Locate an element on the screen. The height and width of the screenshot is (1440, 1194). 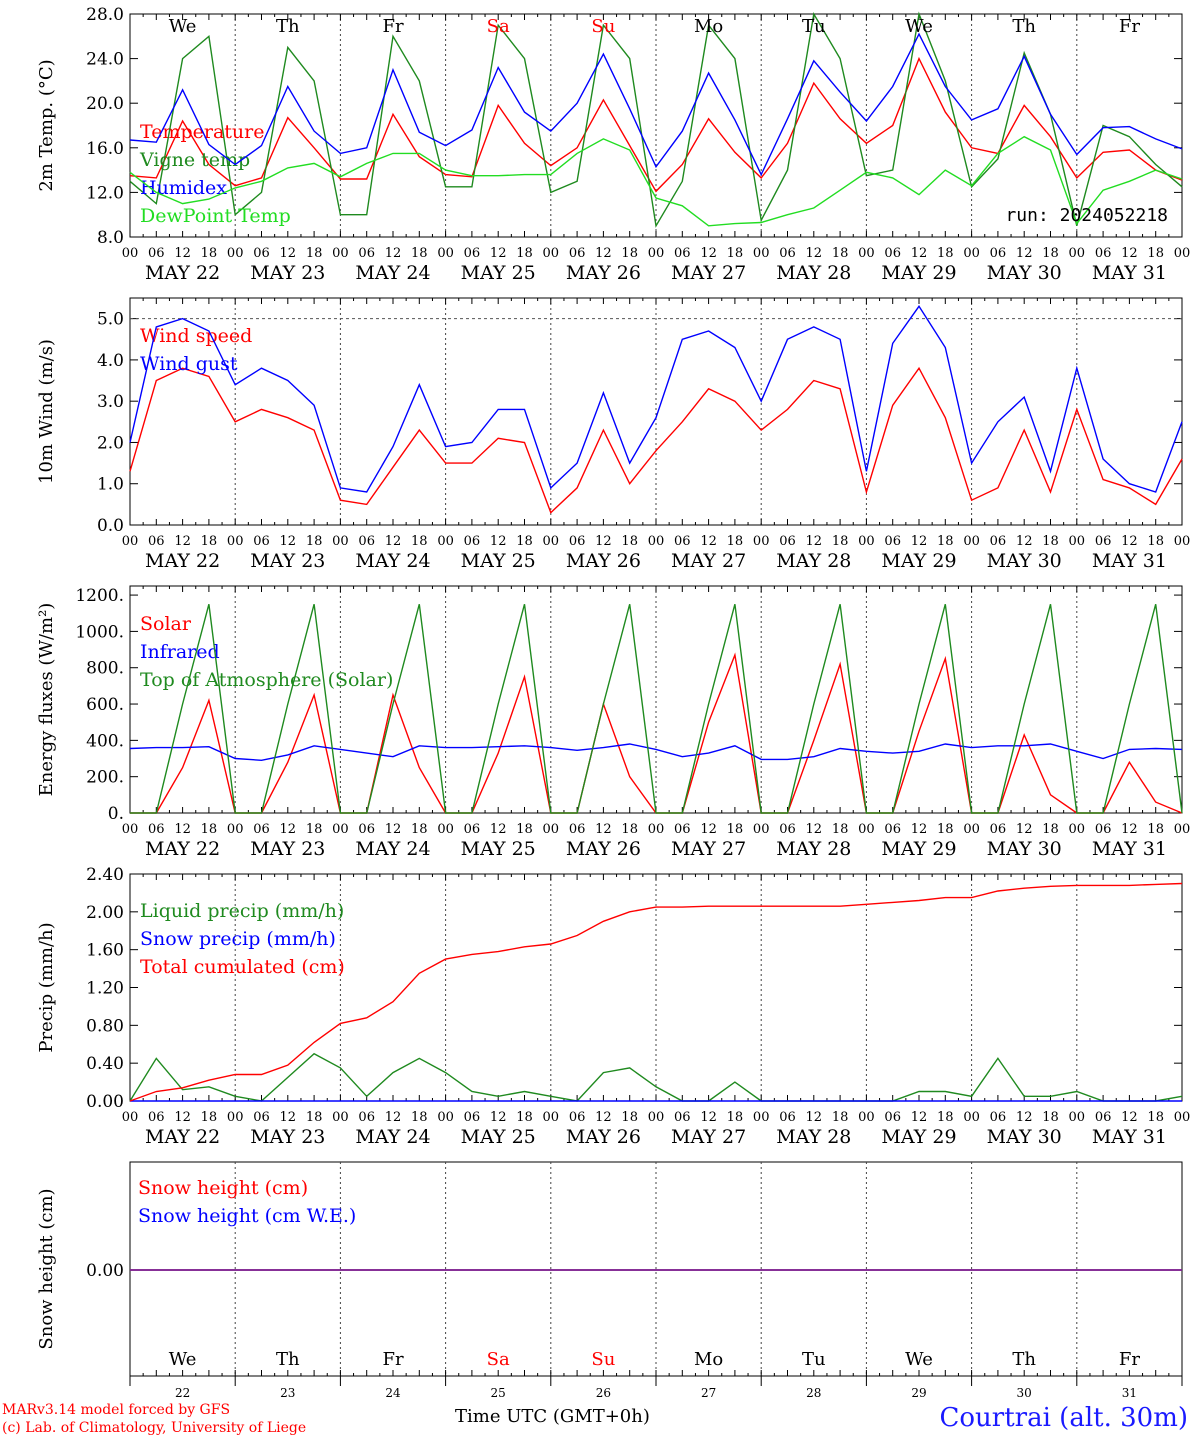
legend-entry: Wind gust is located at coordinates (189, 364).